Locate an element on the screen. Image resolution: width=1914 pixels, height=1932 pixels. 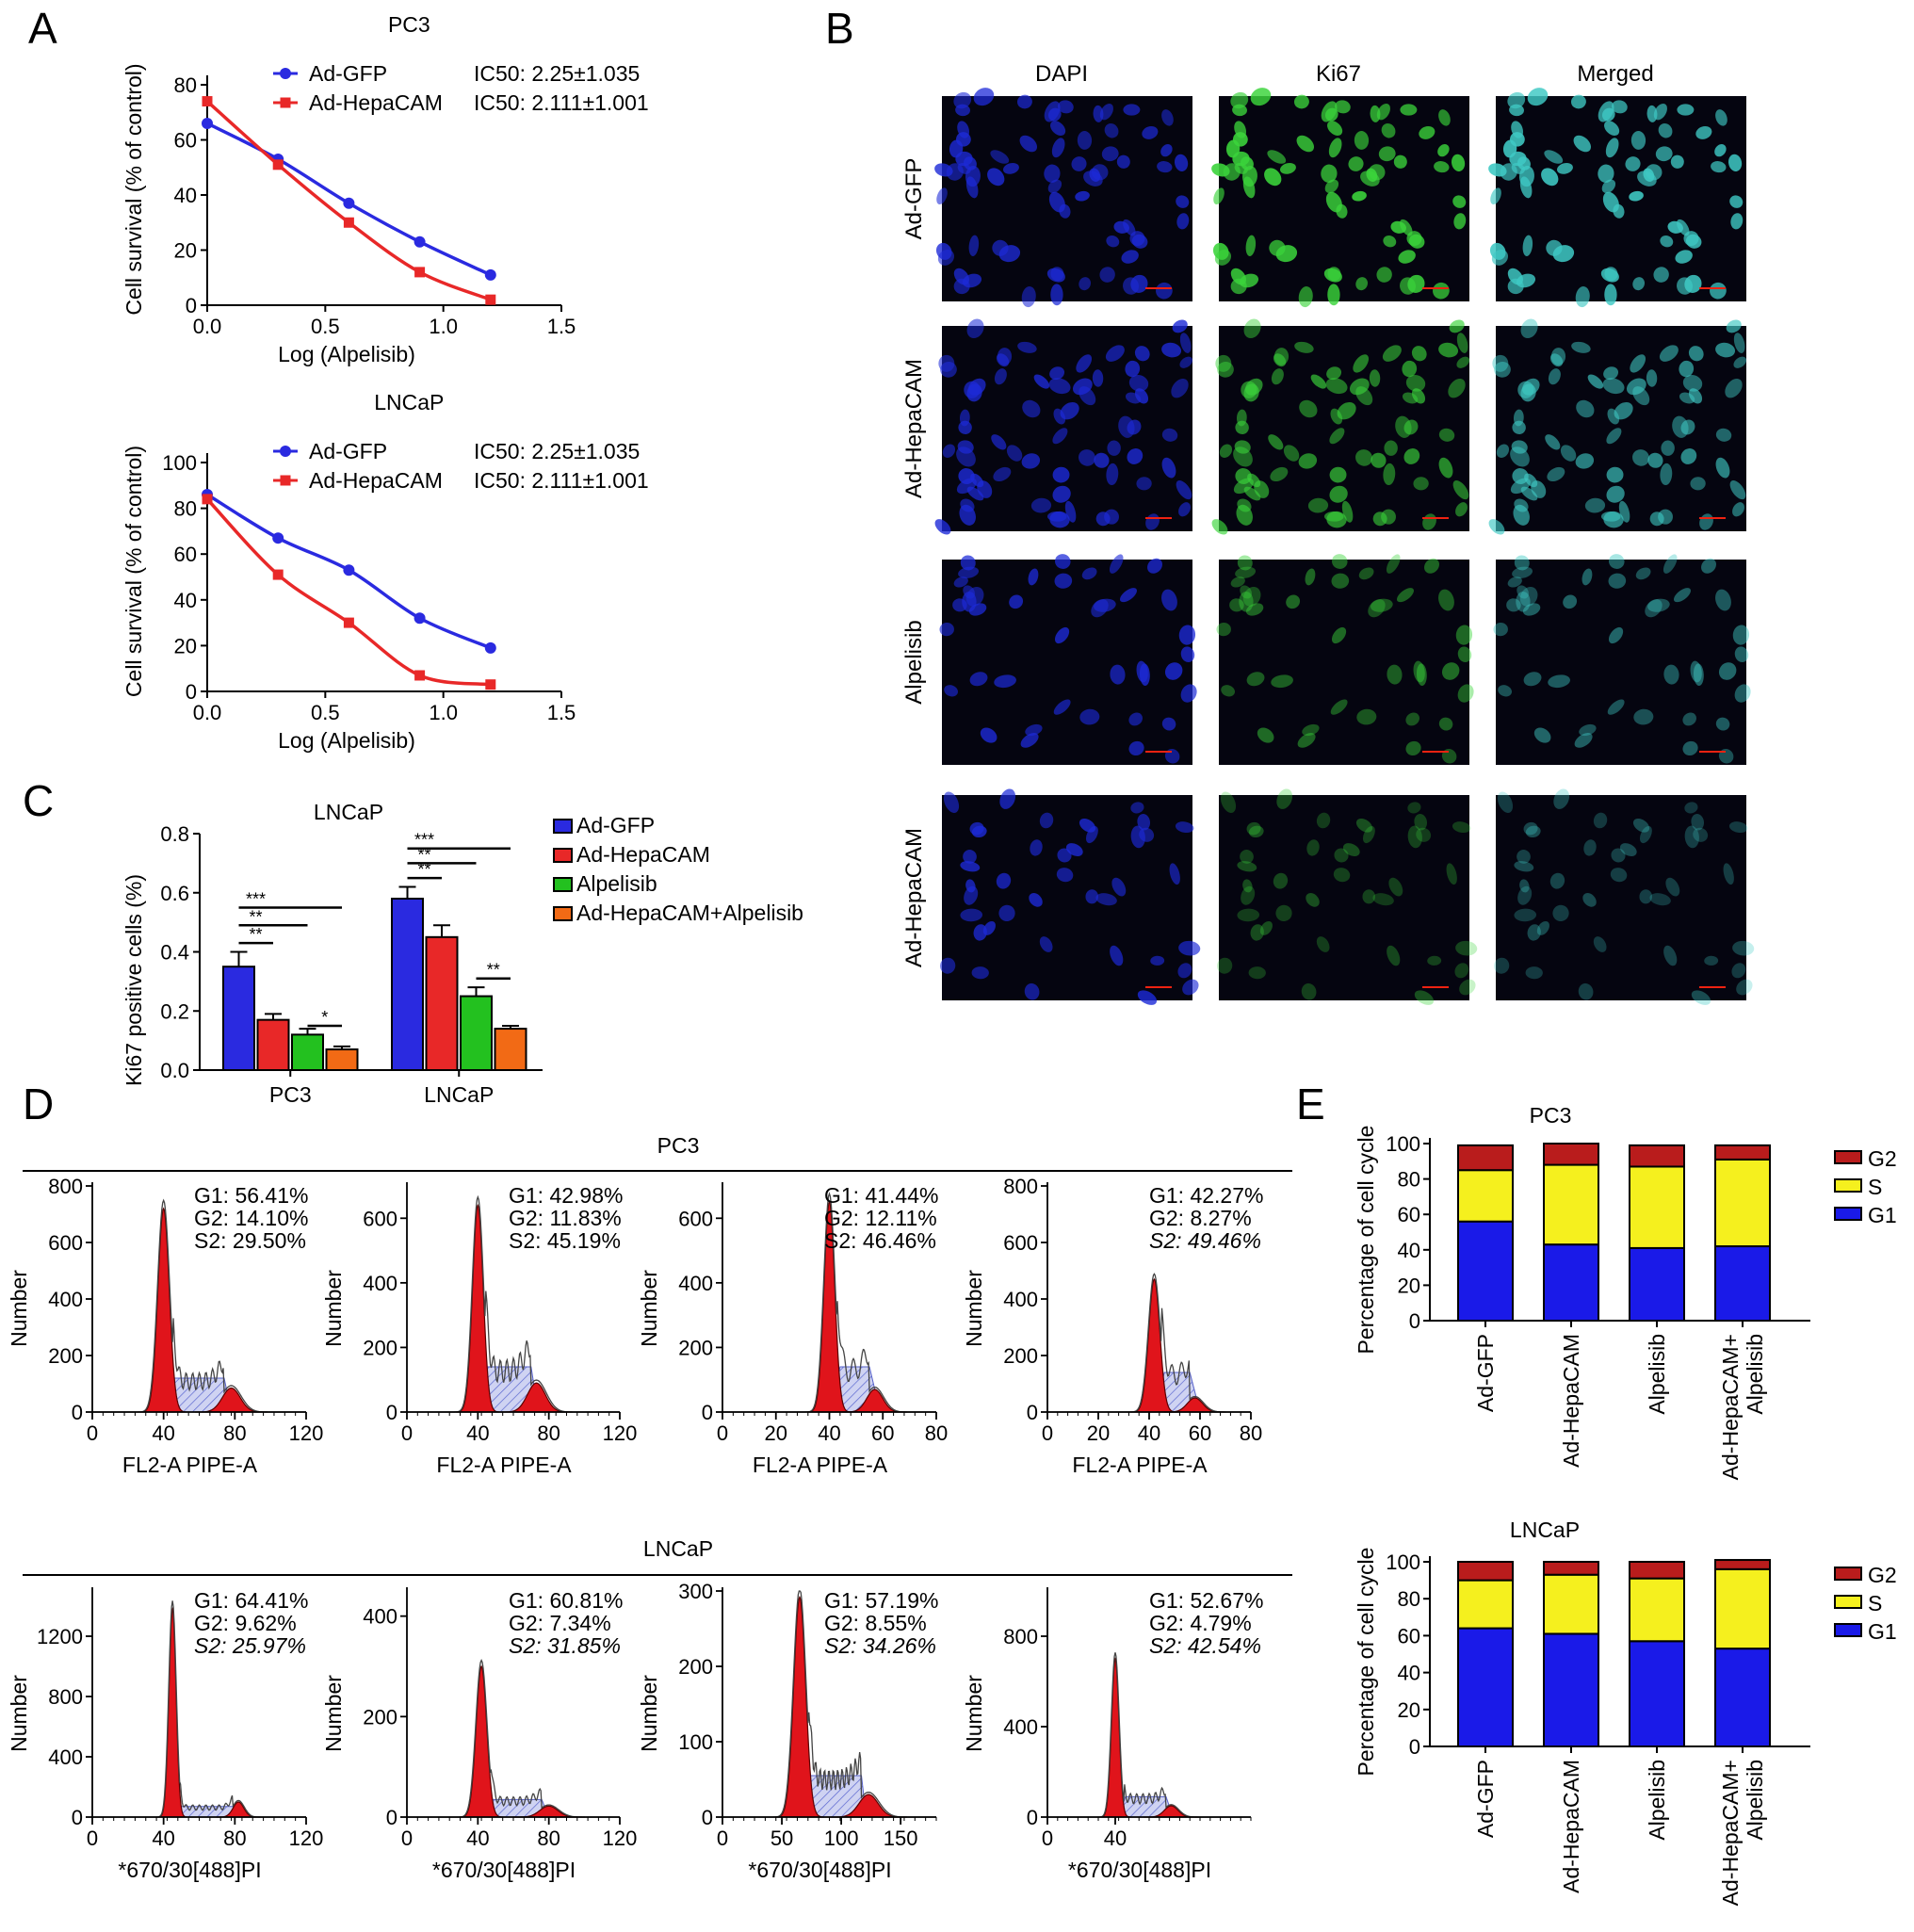
phase-stat: G2: 9.62% is located at coordinates (245, 1623).